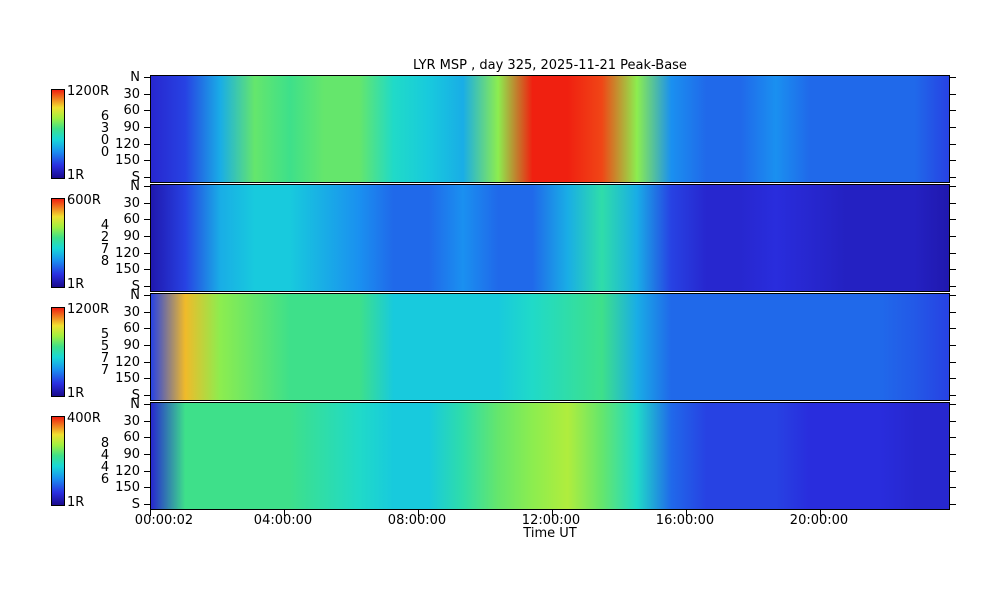  What do you see at coordinates (105, 334) in the screenshot?
I see `colorbar-mid-label: 5` at bounding box center [105, 334].